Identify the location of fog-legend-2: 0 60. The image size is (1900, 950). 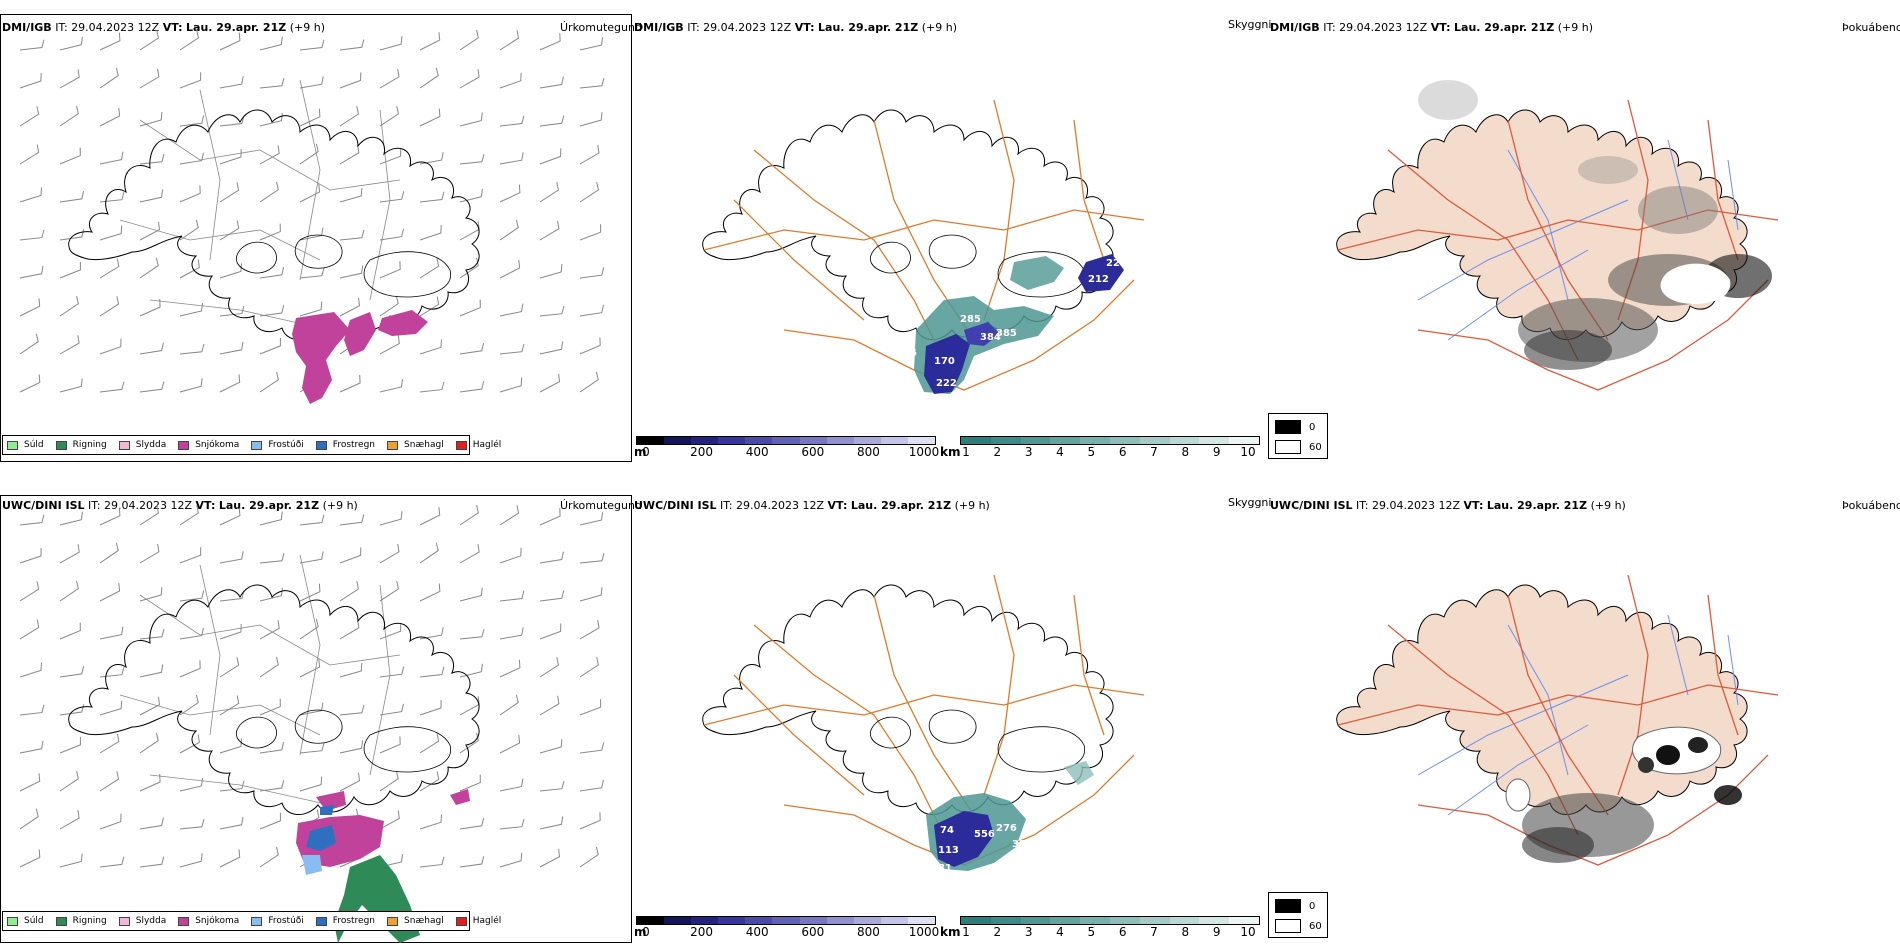
(1298, 915).